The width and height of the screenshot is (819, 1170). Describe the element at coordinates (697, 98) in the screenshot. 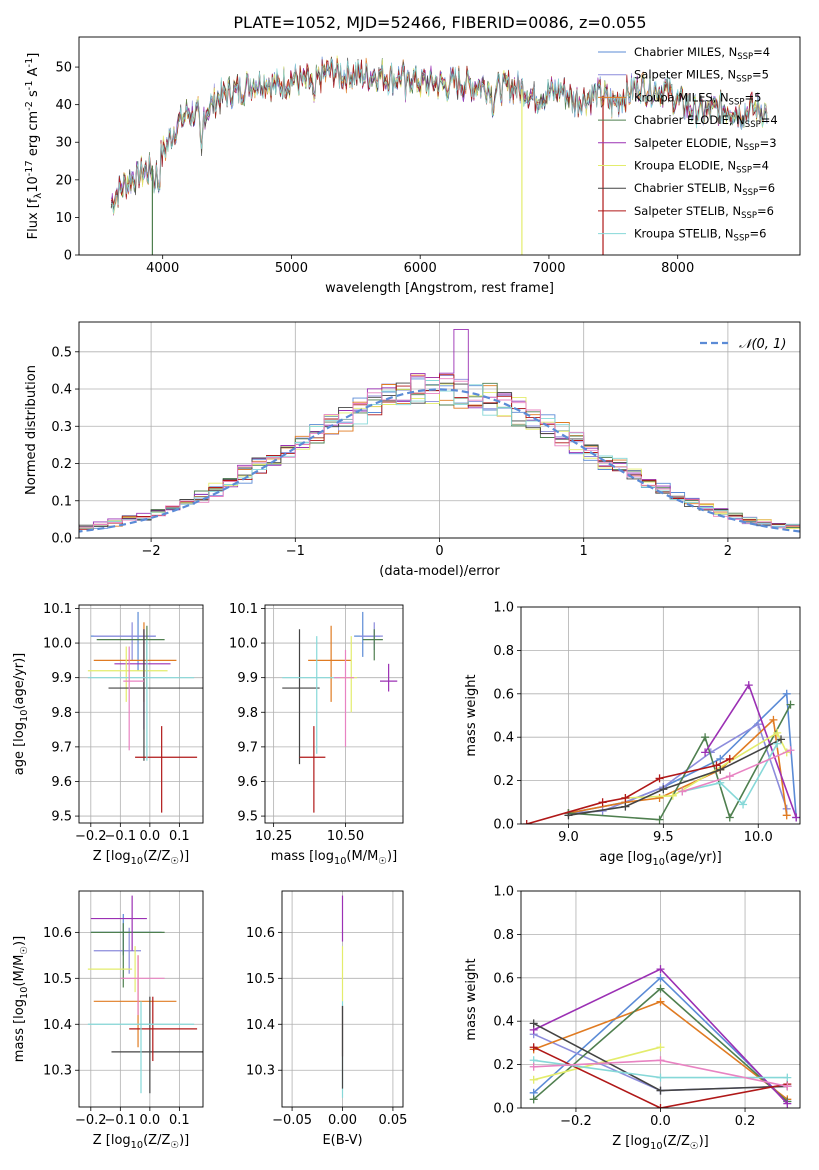

I see `legend-label: Kroupa MILES, NSSP=5` at that location.